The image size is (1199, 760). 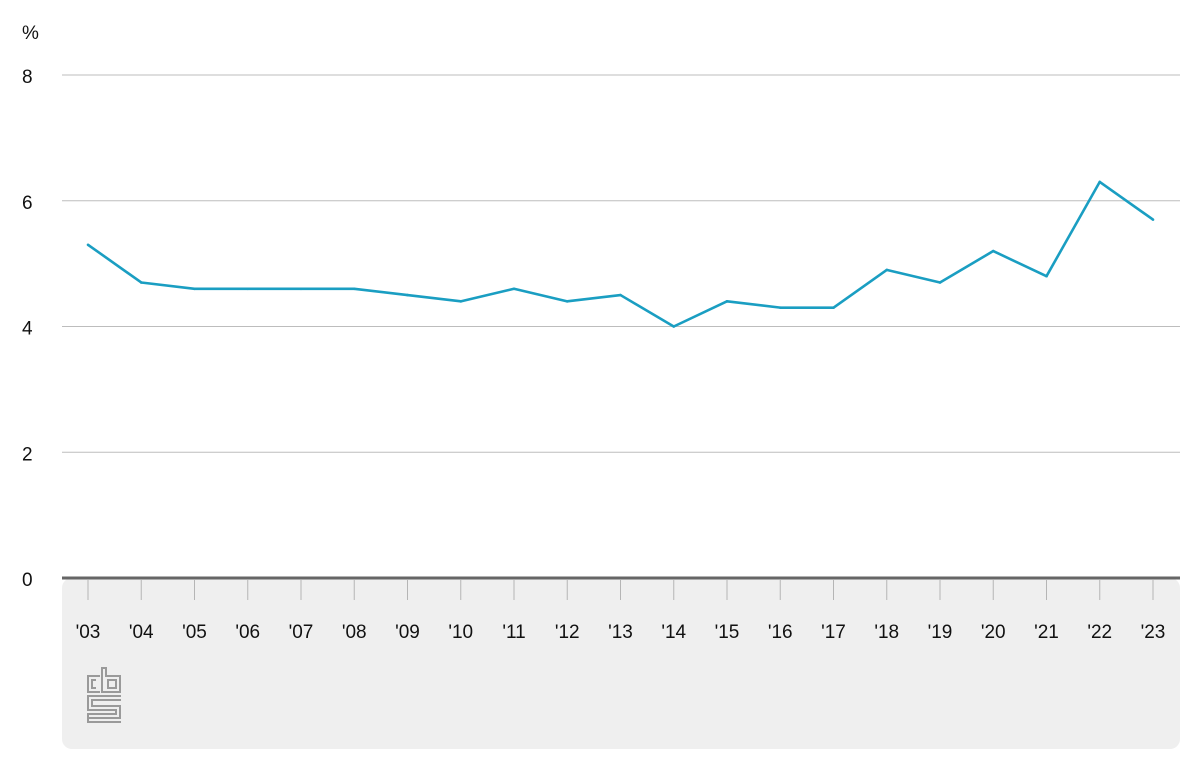 I want to click on y-tick-label: 8, so click(x=27, y=77).